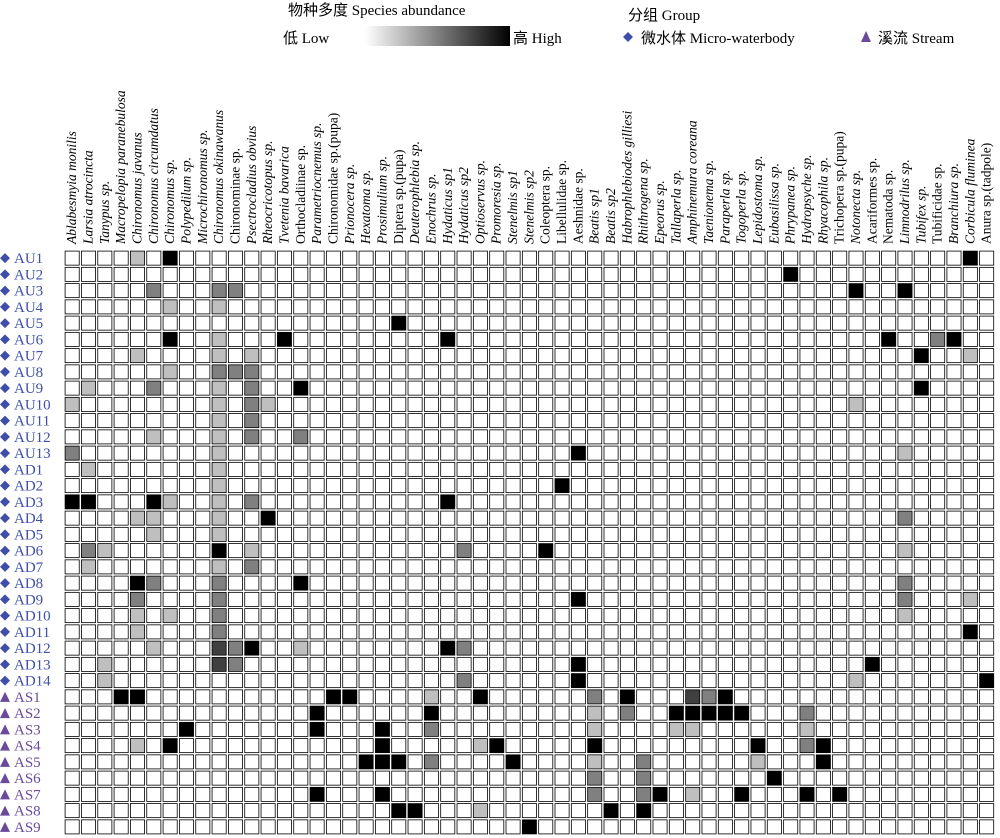  What do you see at coordinates (789, 27) in the screenshot?
I see `group-legend: 分组 Group 微水体 Micro-waterbody 溪流 Stream` at bounding box center [789, 27].